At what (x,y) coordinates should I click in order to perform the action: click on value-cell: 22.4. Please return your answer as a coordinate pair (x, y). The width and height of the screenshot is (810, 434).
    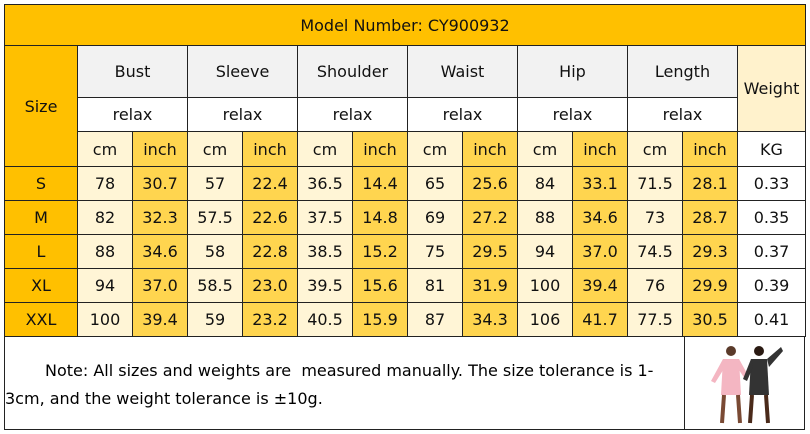
    Looking at the image, I should click on (270, 183).